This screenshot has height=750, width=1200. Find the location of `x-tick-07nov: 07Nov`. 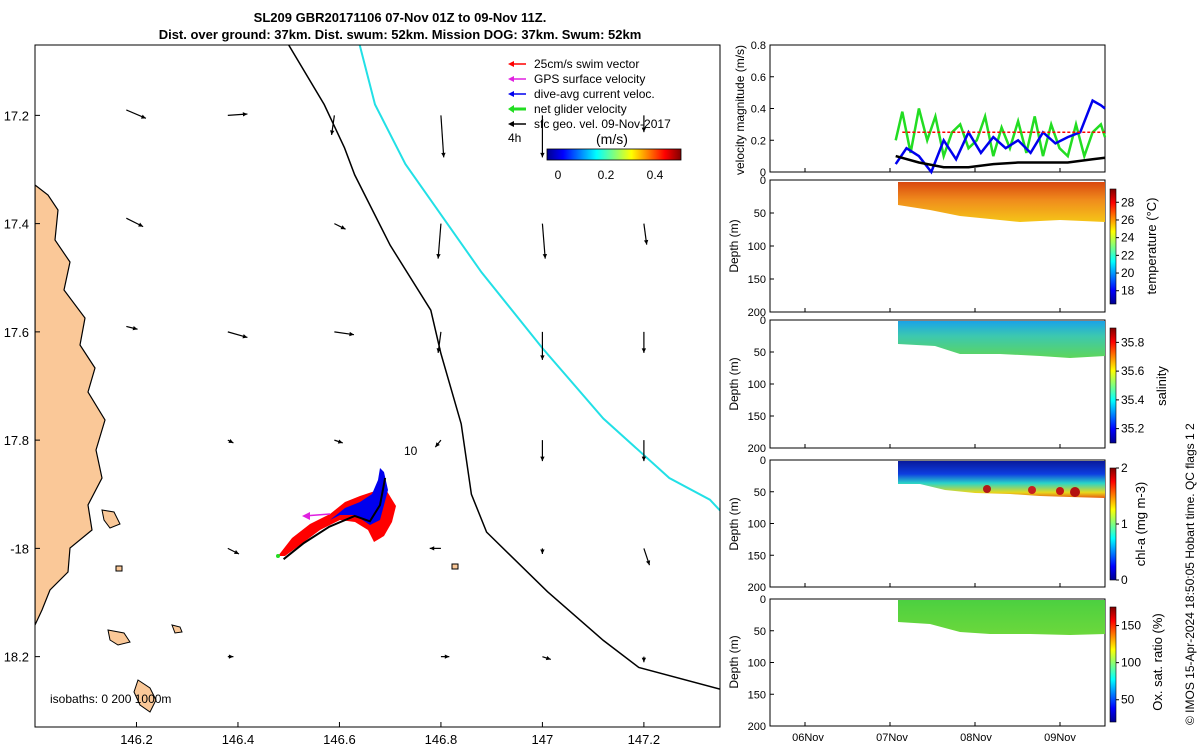

x-tick-07nov: 07Nov is located at coordinates (892, 738).